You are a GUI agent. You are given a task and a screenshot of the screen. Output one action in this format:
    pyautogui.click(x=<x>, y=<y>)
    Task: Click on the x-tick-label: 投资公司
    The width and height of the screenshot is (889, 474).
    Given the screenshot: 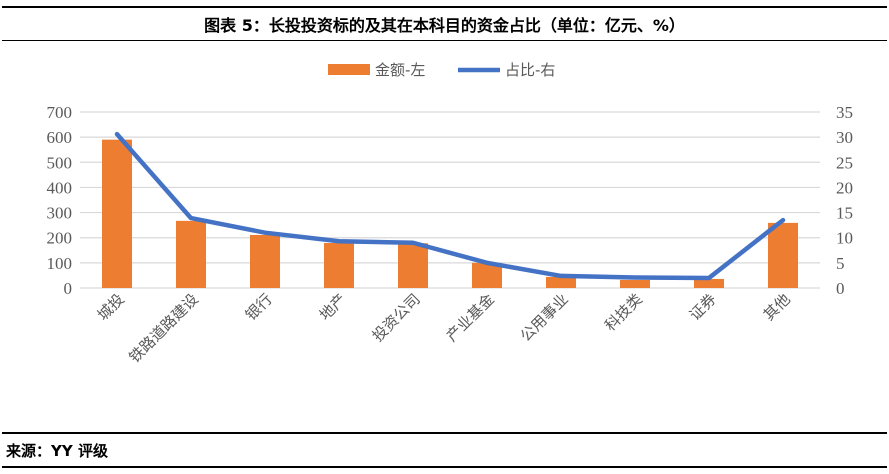 What is the action you would take?
    pyautogui.click(x=396, y=317)
    